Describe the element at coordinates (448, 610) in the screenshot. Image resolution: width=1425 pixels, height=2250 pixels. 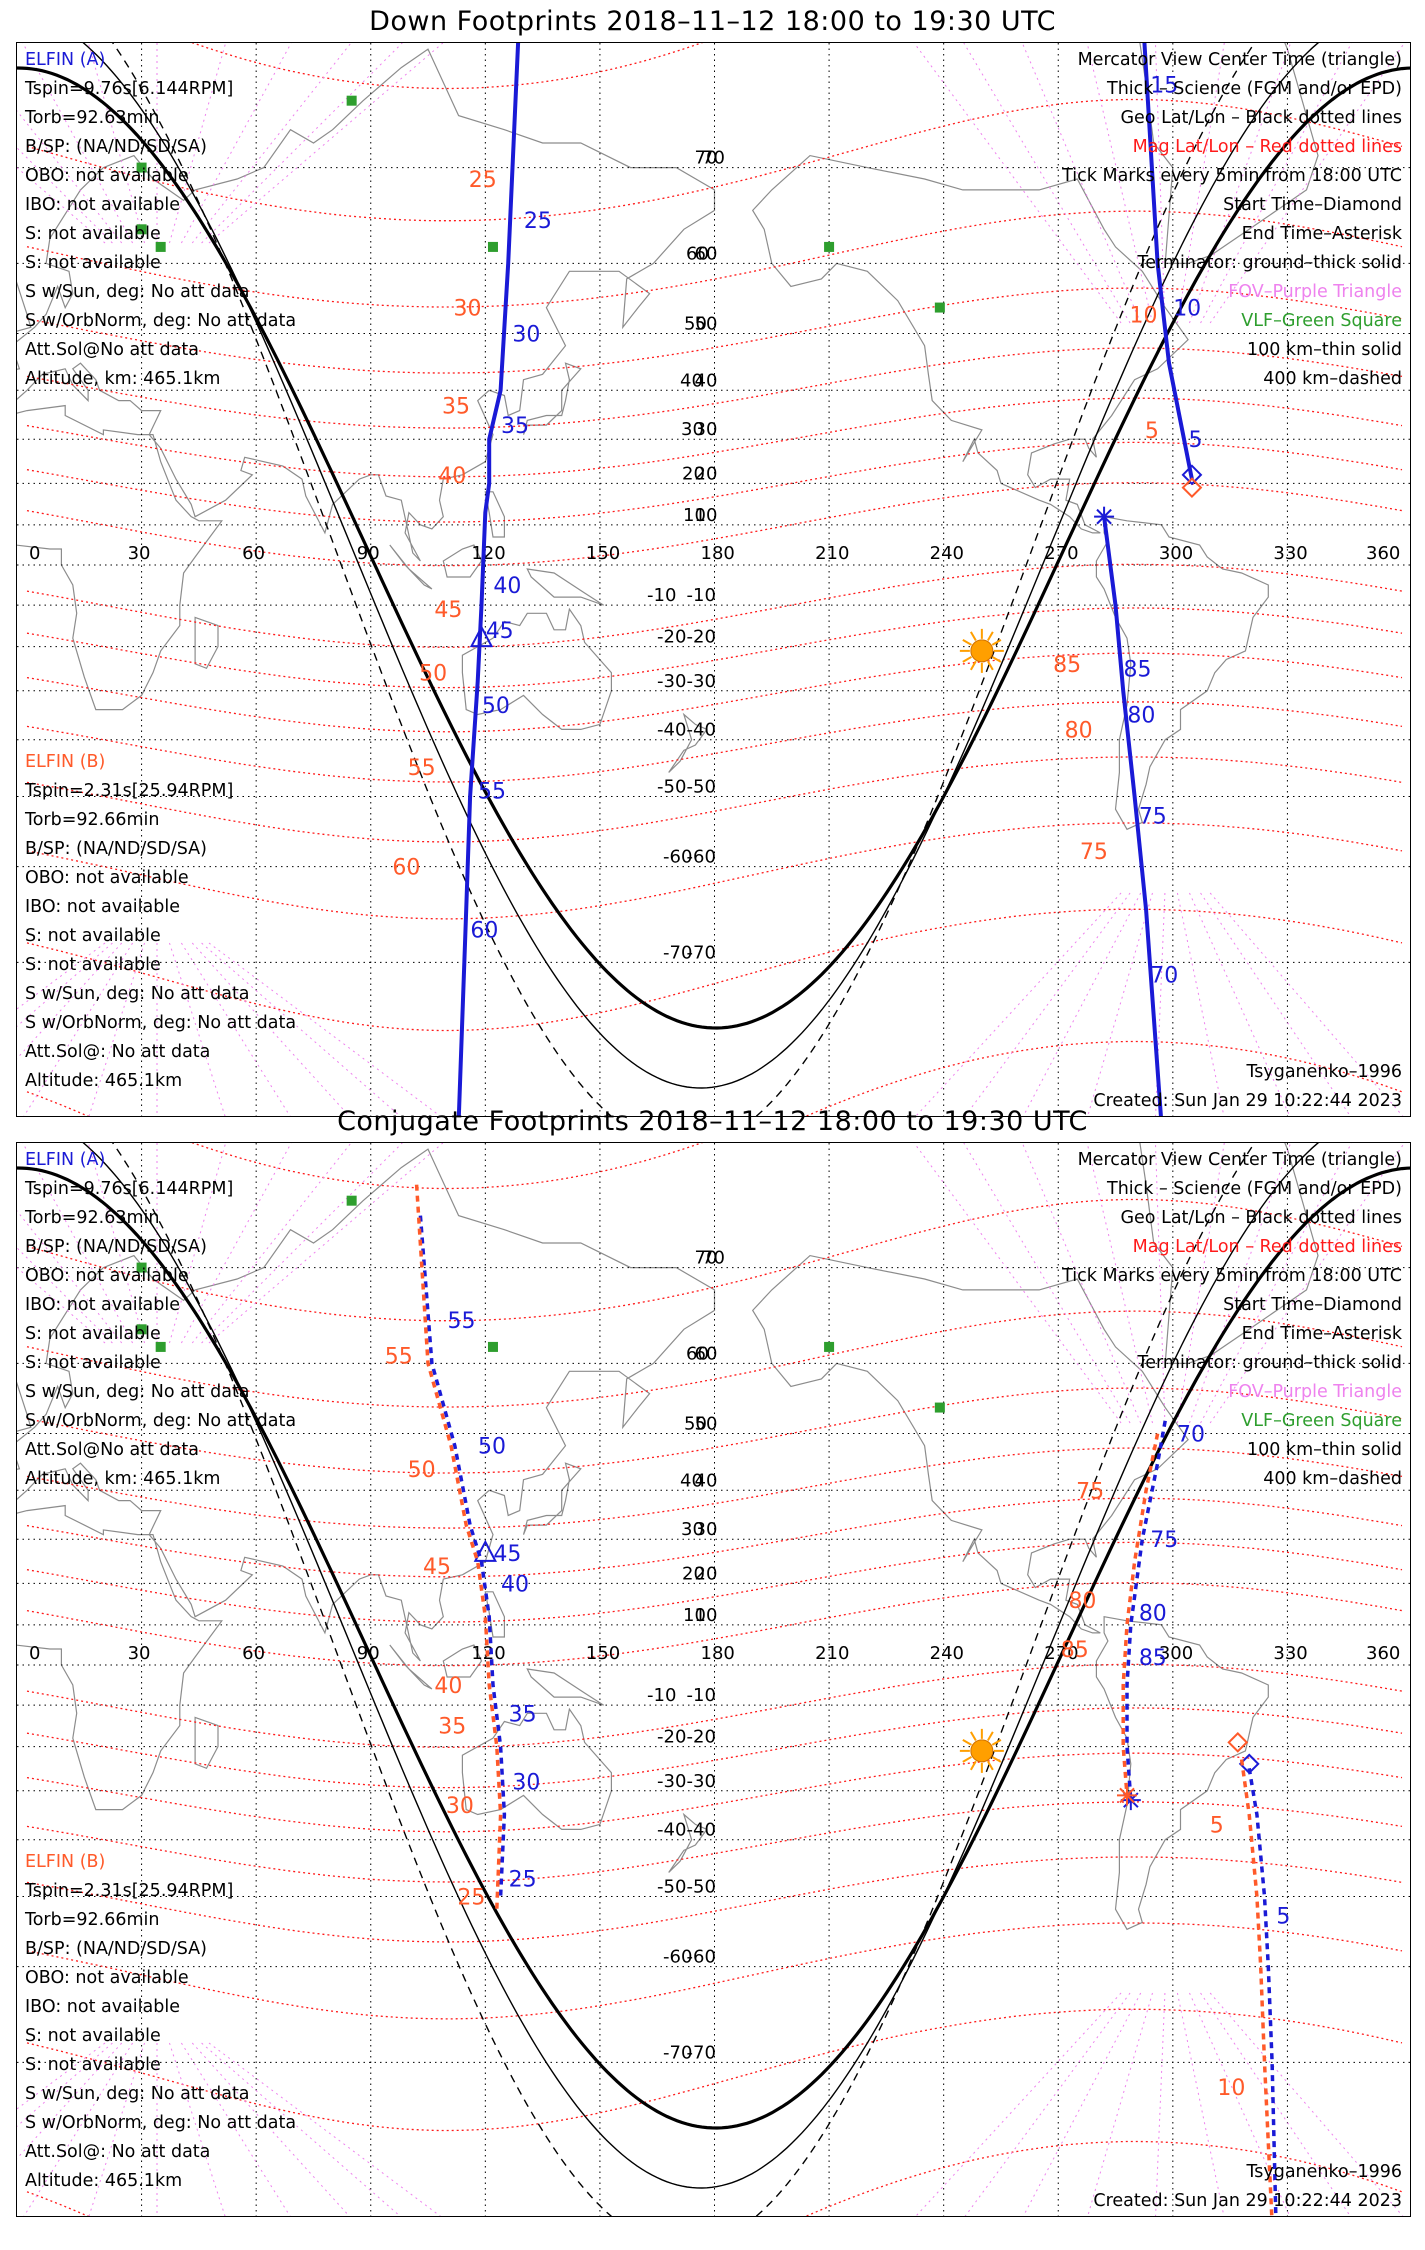
I see `sc-b-tick-label: 45` at that location.